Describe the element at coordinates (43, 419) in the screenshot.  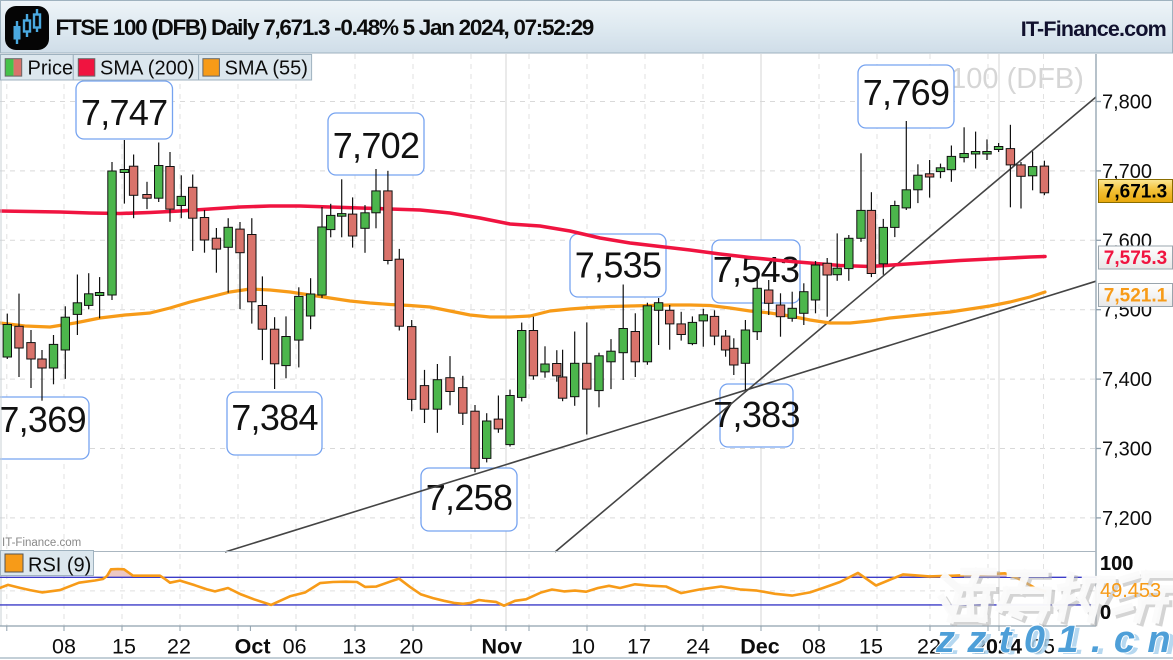
I see `svg-text: 7,369` at that location.